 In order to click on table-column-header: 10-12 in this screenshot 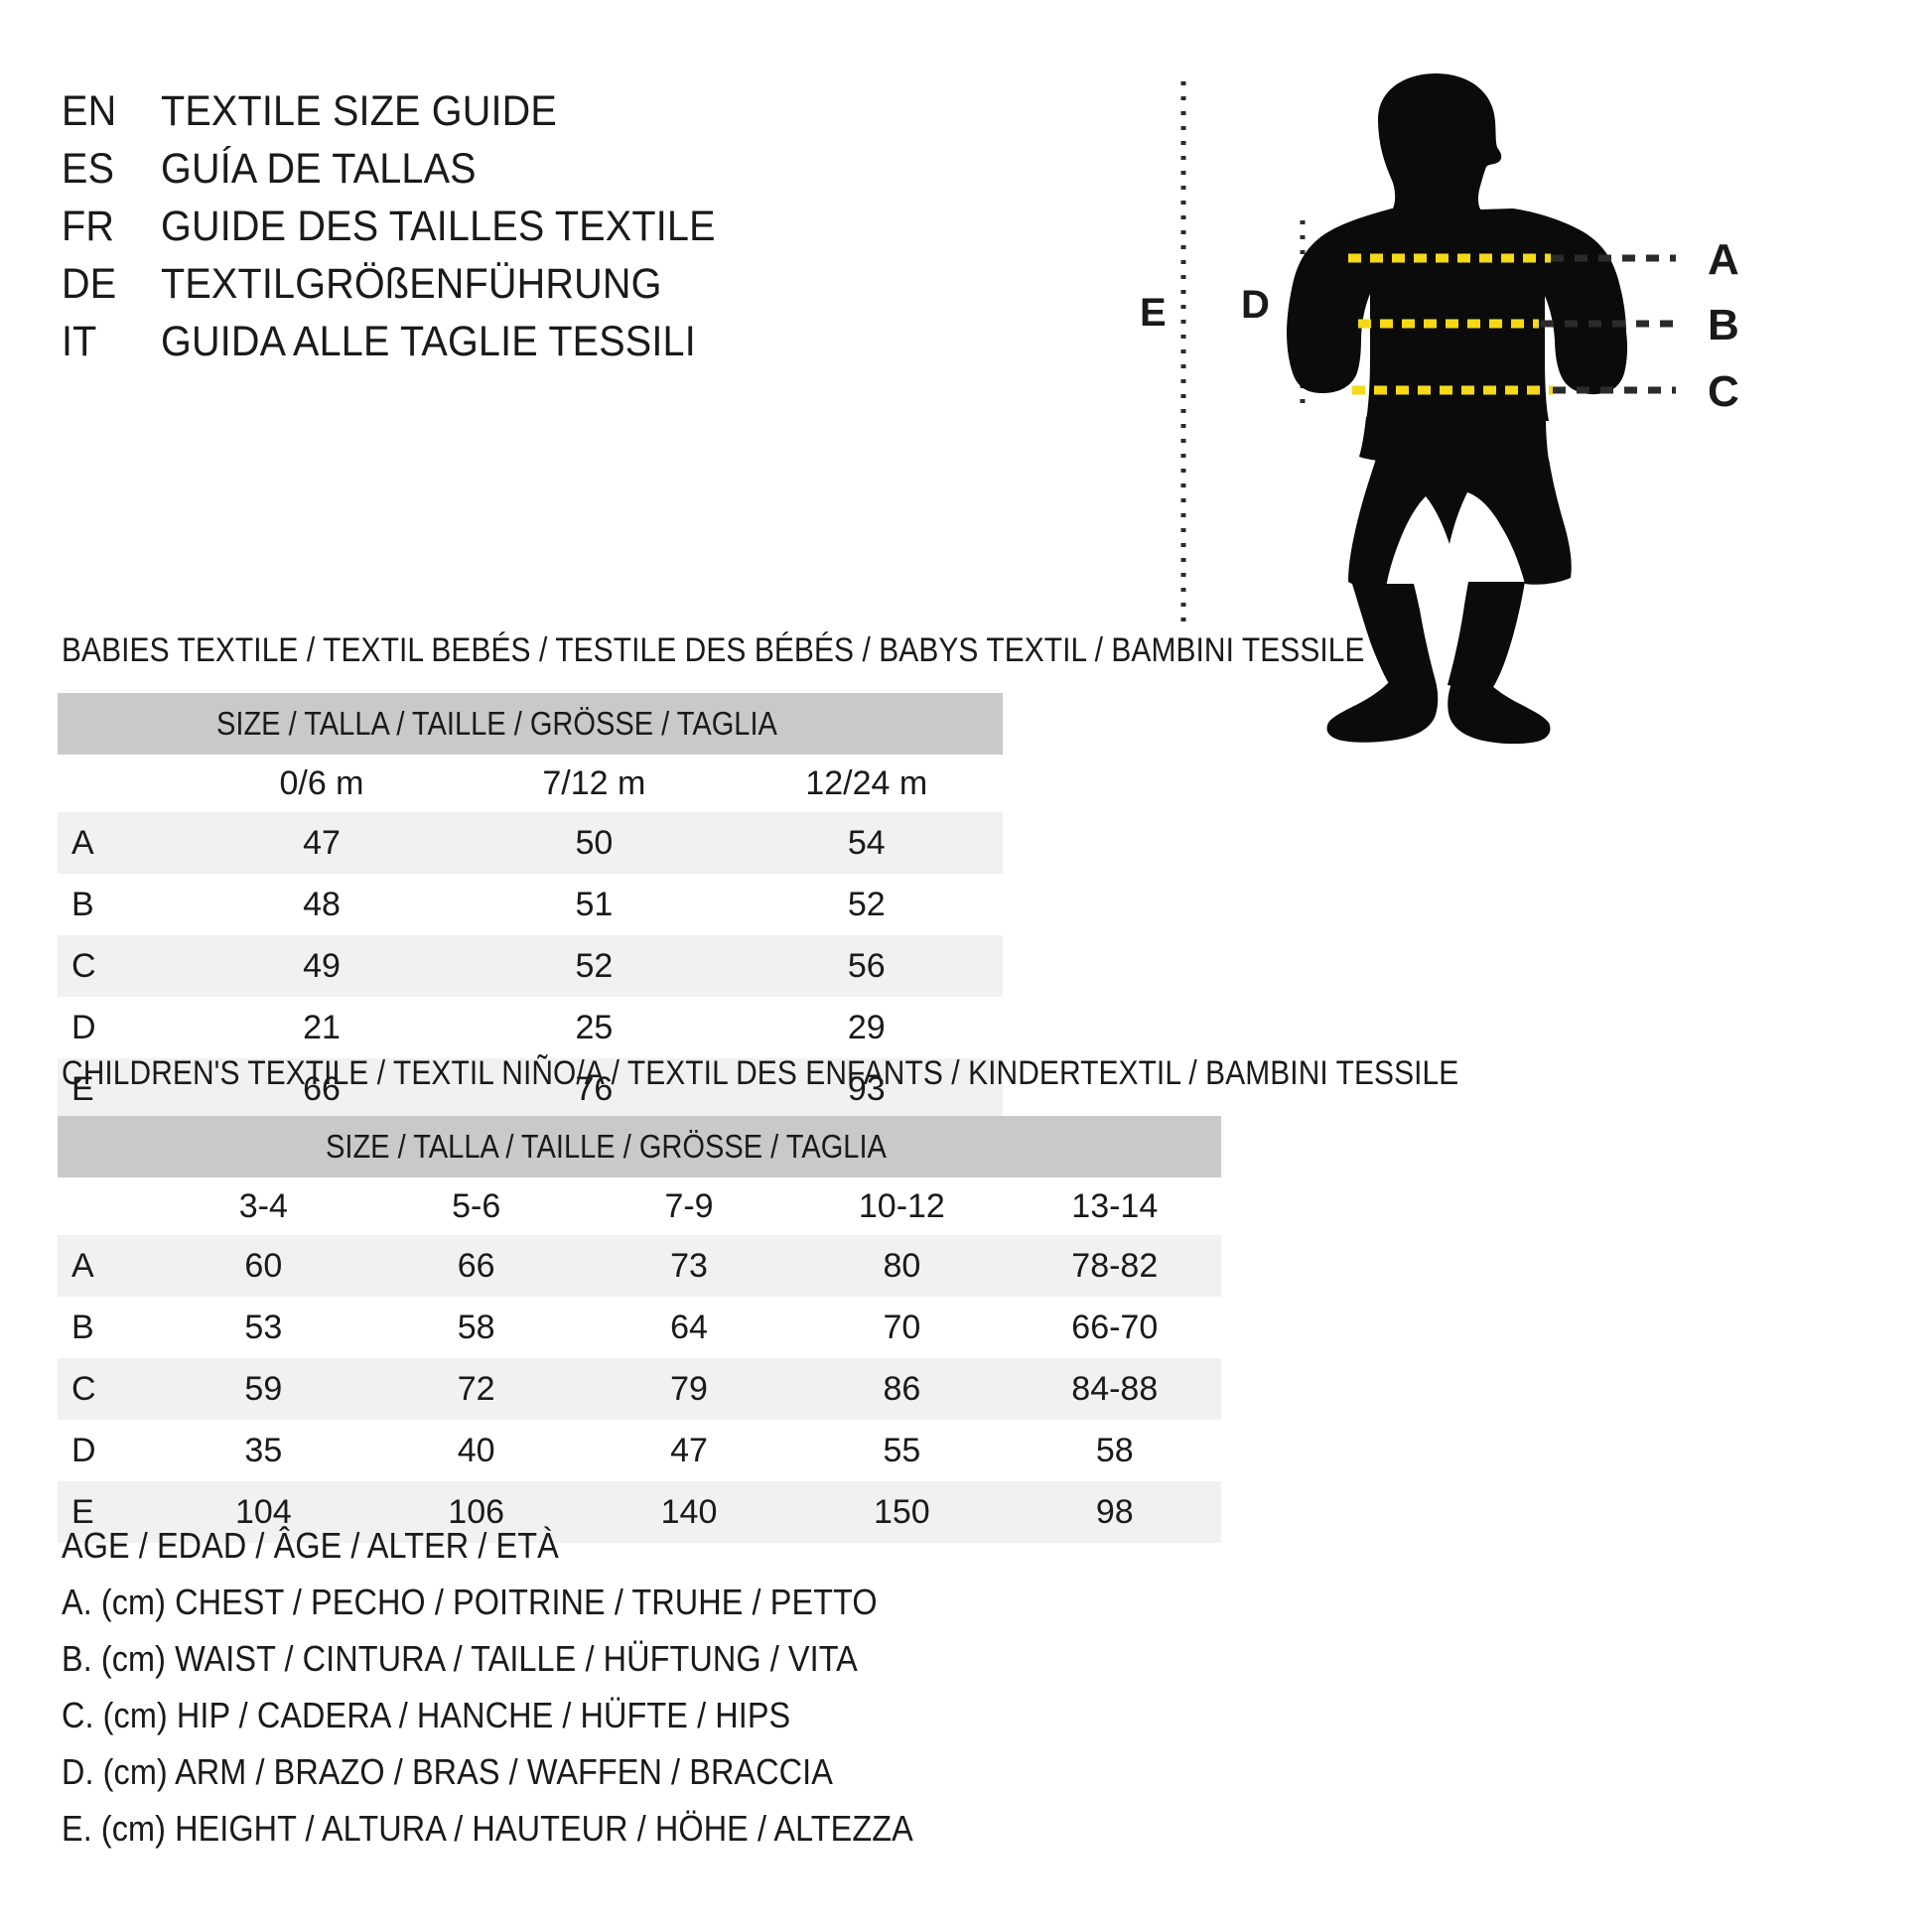, I will do `click(902, 1206)`.